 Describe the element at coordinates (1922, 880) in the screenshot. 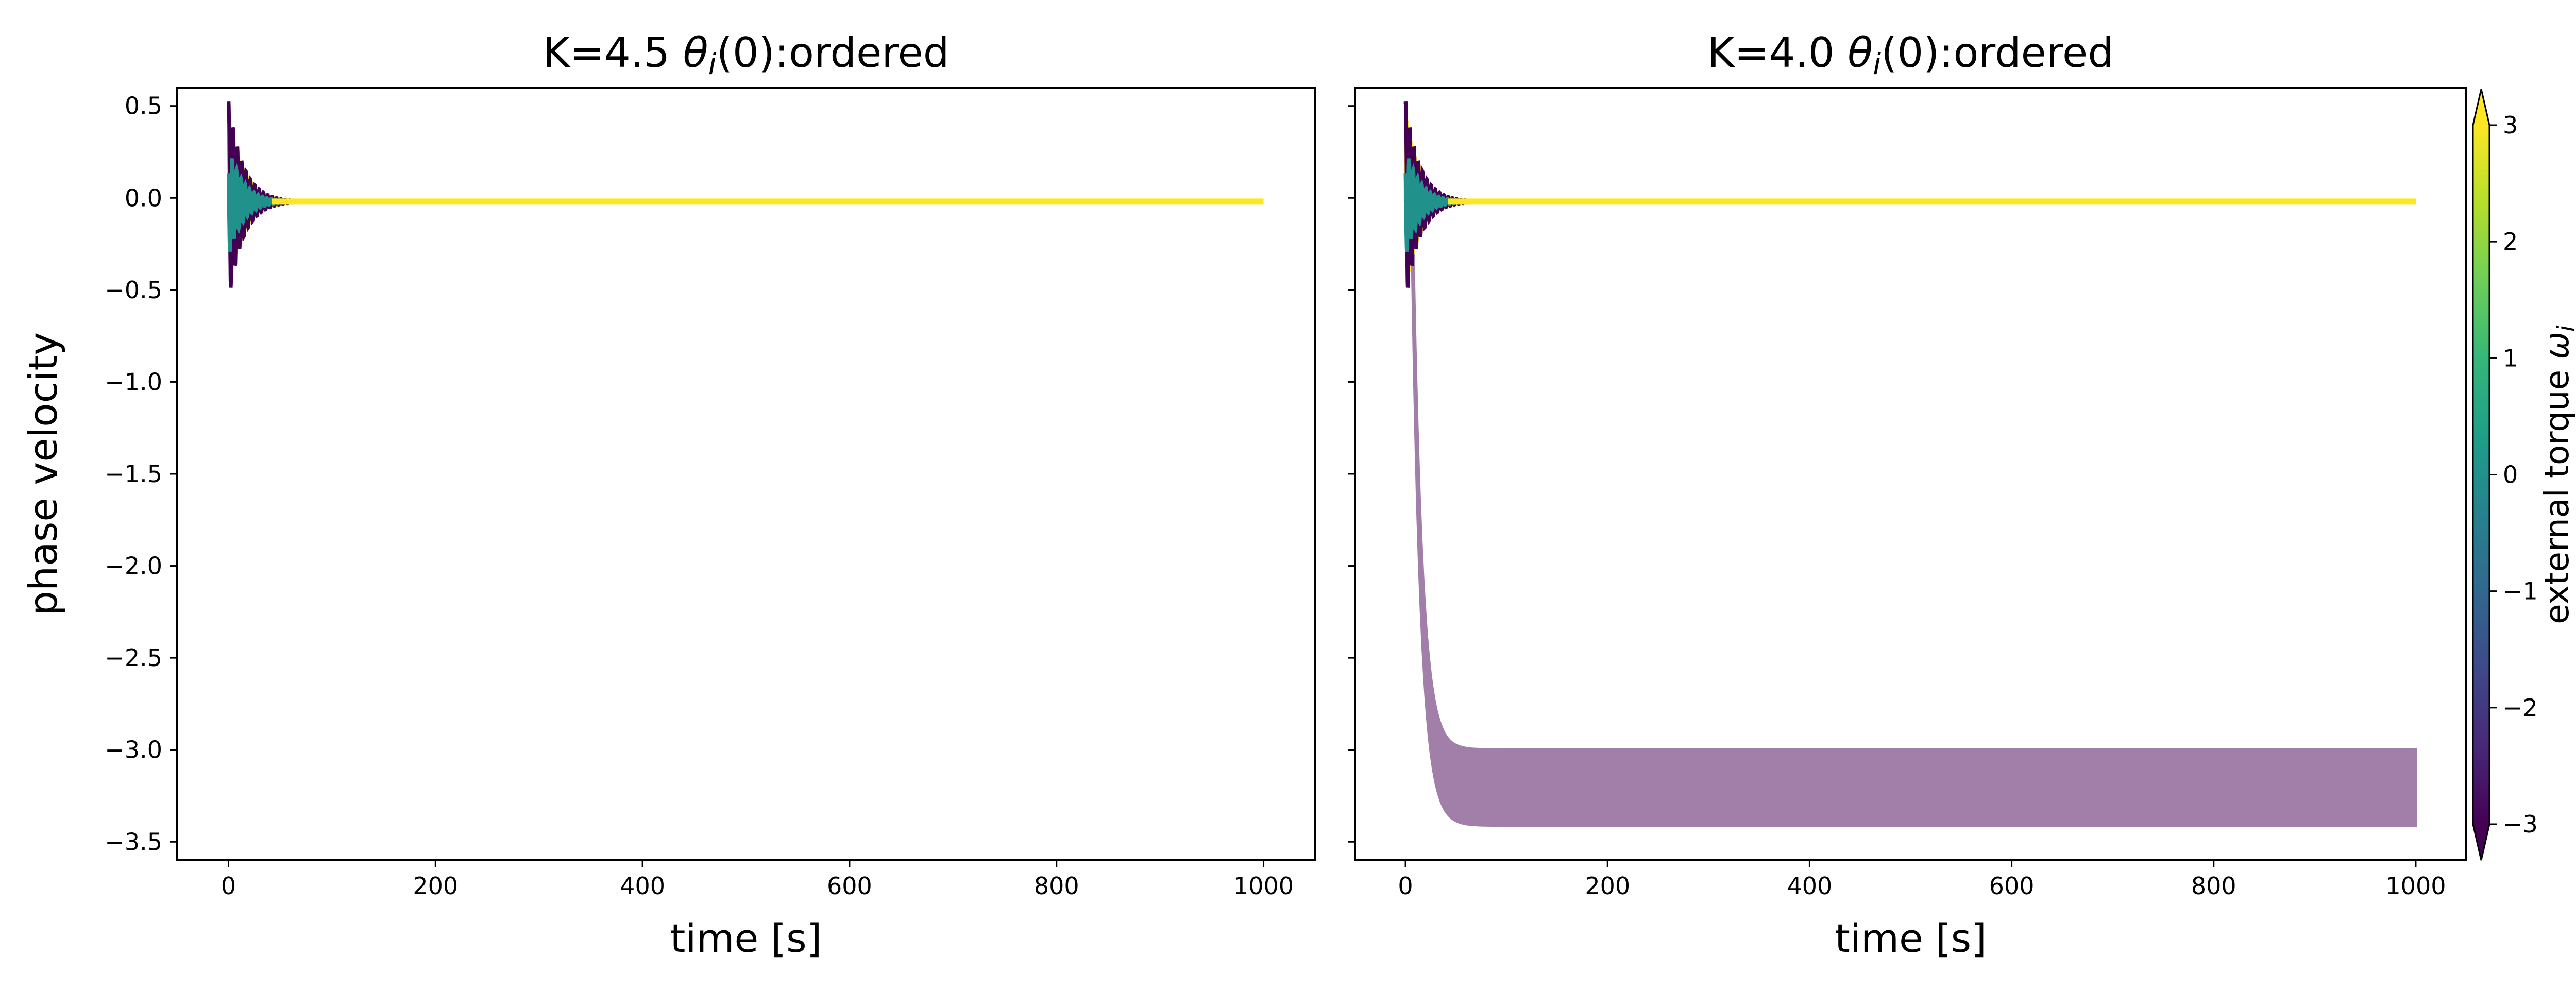

I see `right-chart-x-ticks: 0 200 400 600 800 1000` at that location.